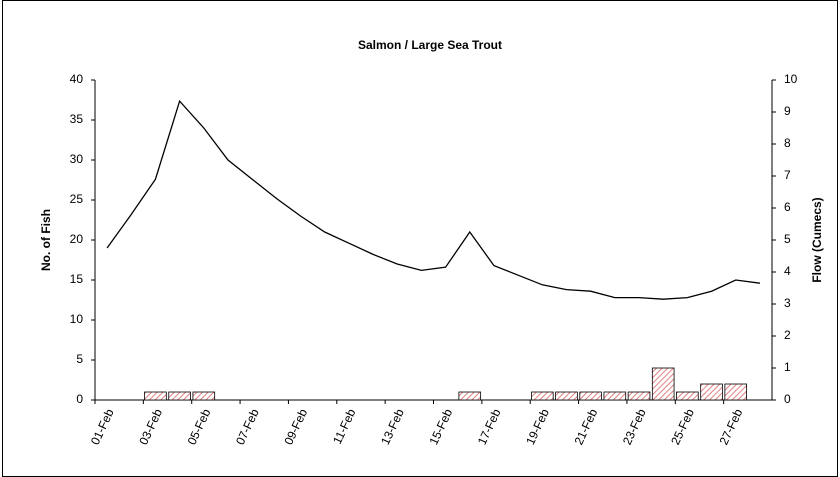 Image resolution: width=840 pixels, height=477 pixels. I want to click on x-tick-label: 09-Feb, so click(295, 426).